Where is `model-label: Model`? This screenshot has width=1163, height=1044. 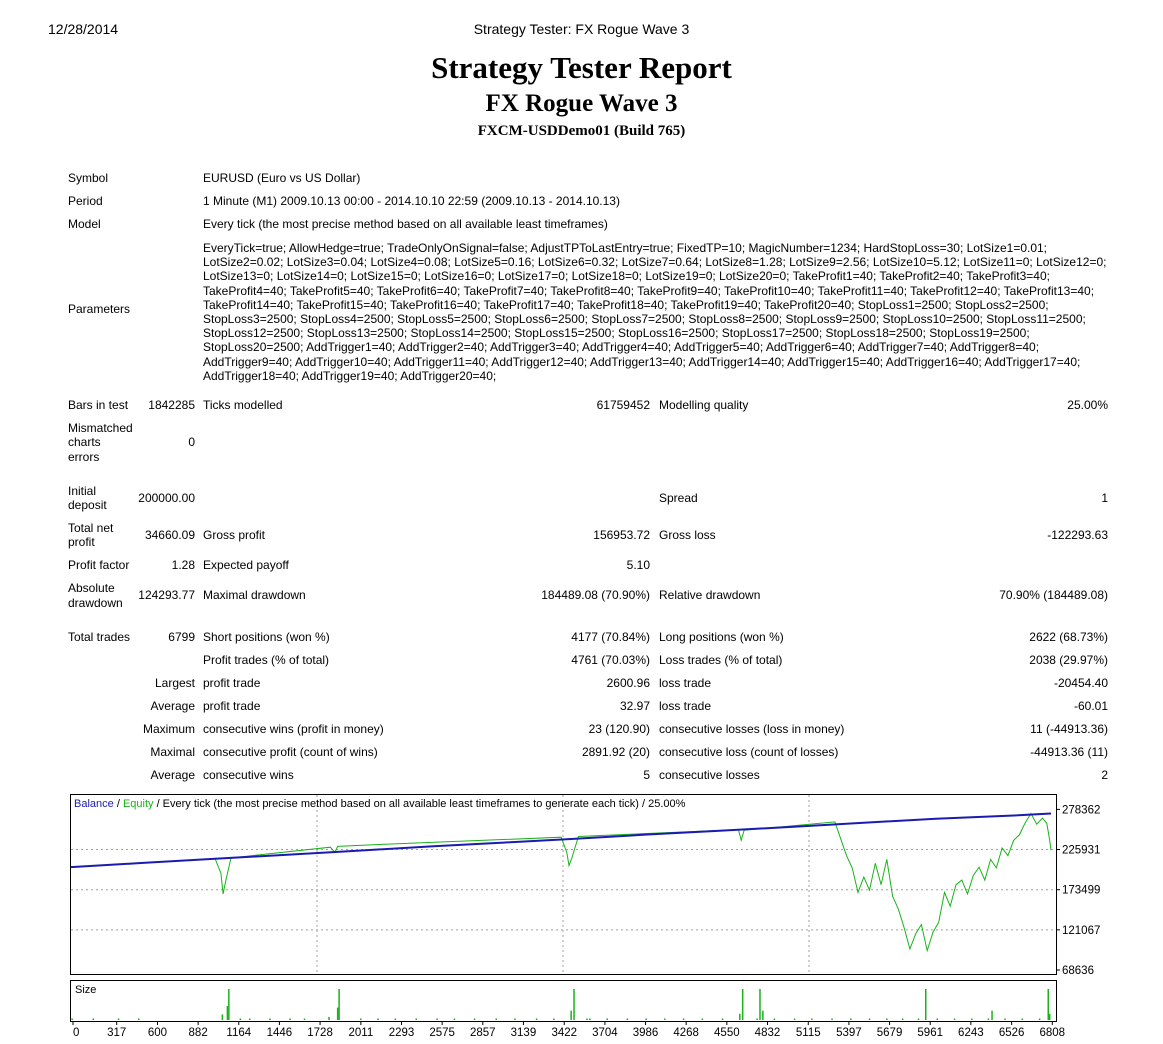 model-label: Model is located at coordinates (84, 224).